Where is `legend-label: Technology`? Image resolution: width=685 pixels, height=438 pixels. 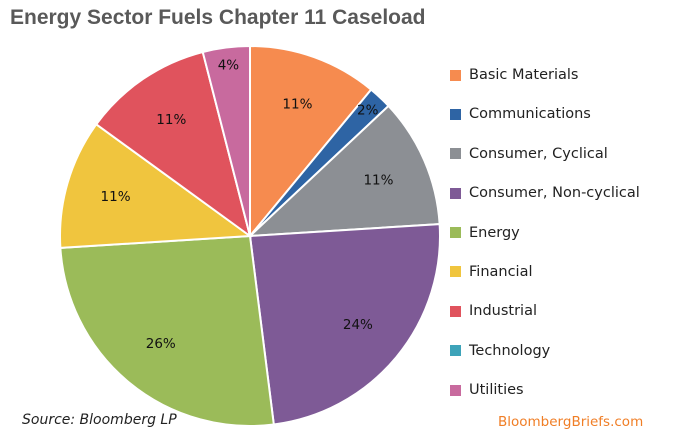
legend-label: Technology is located at coordinates (510, 350).